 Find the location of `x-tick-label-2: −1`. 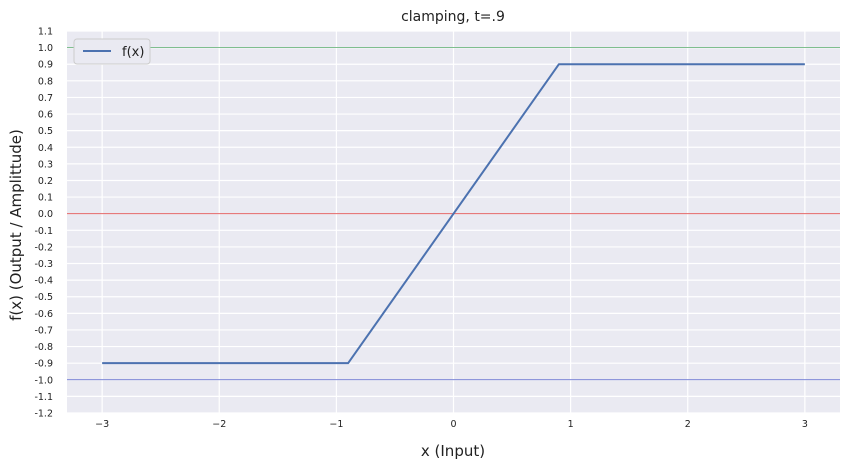

x-tick-label-2: −1 is located at coordinates (336, 424).